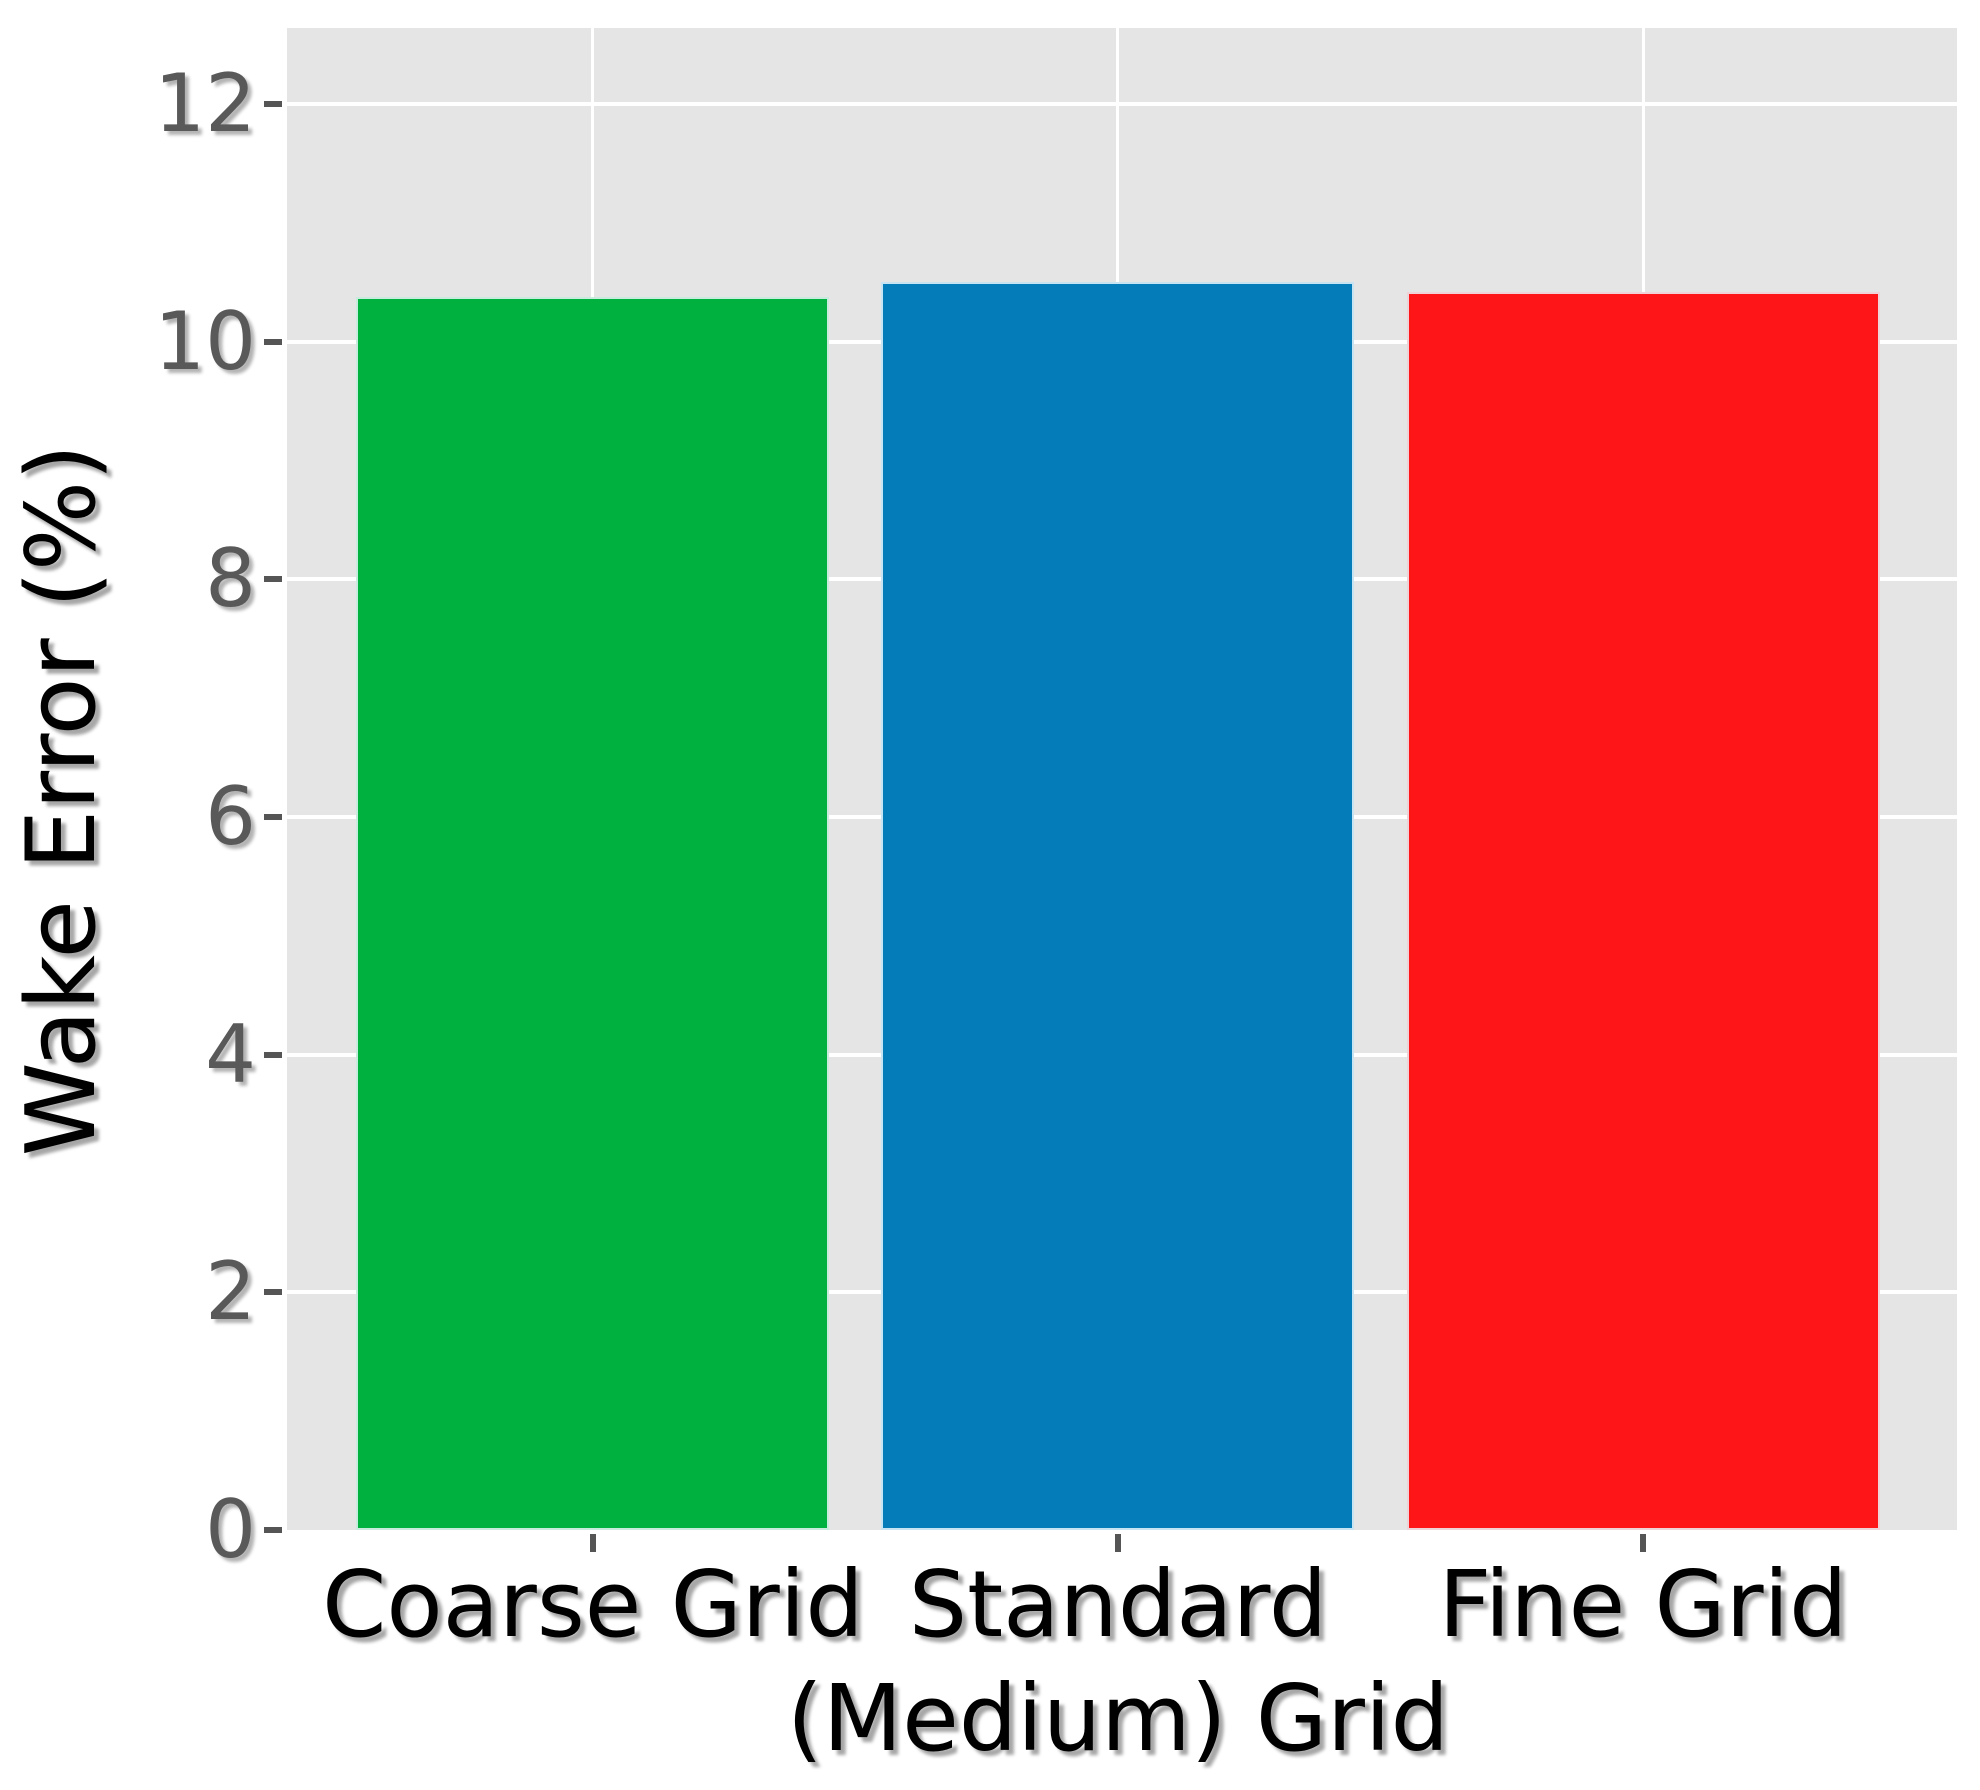 Image resolution: width=1980 pixels, height=1790 pixels. Describe the element at coordinates (205, 104) in the screenshot. I see `y-tick-label: 12` at that location.